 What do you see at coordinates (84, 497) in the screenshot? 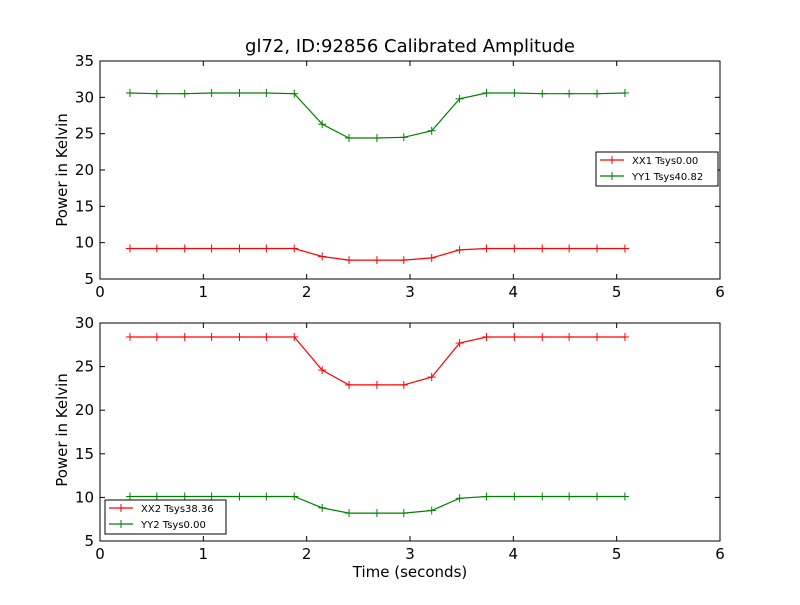
I see `bottom-y-tick-label: 10` at bounding box center [84, 497].